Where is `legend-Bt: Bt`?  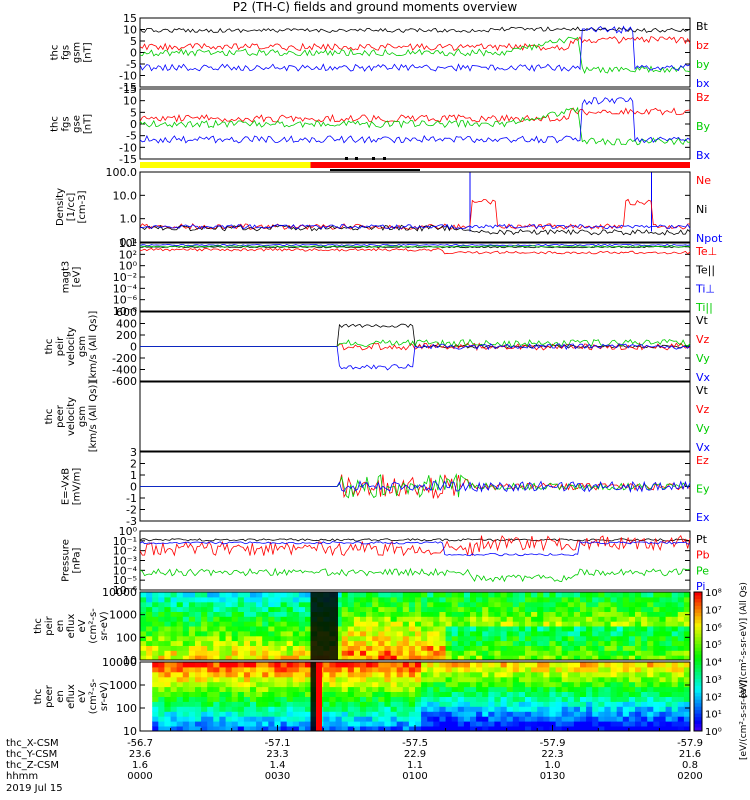
legend-Bt: Bt is located at coordinates (702, 26).